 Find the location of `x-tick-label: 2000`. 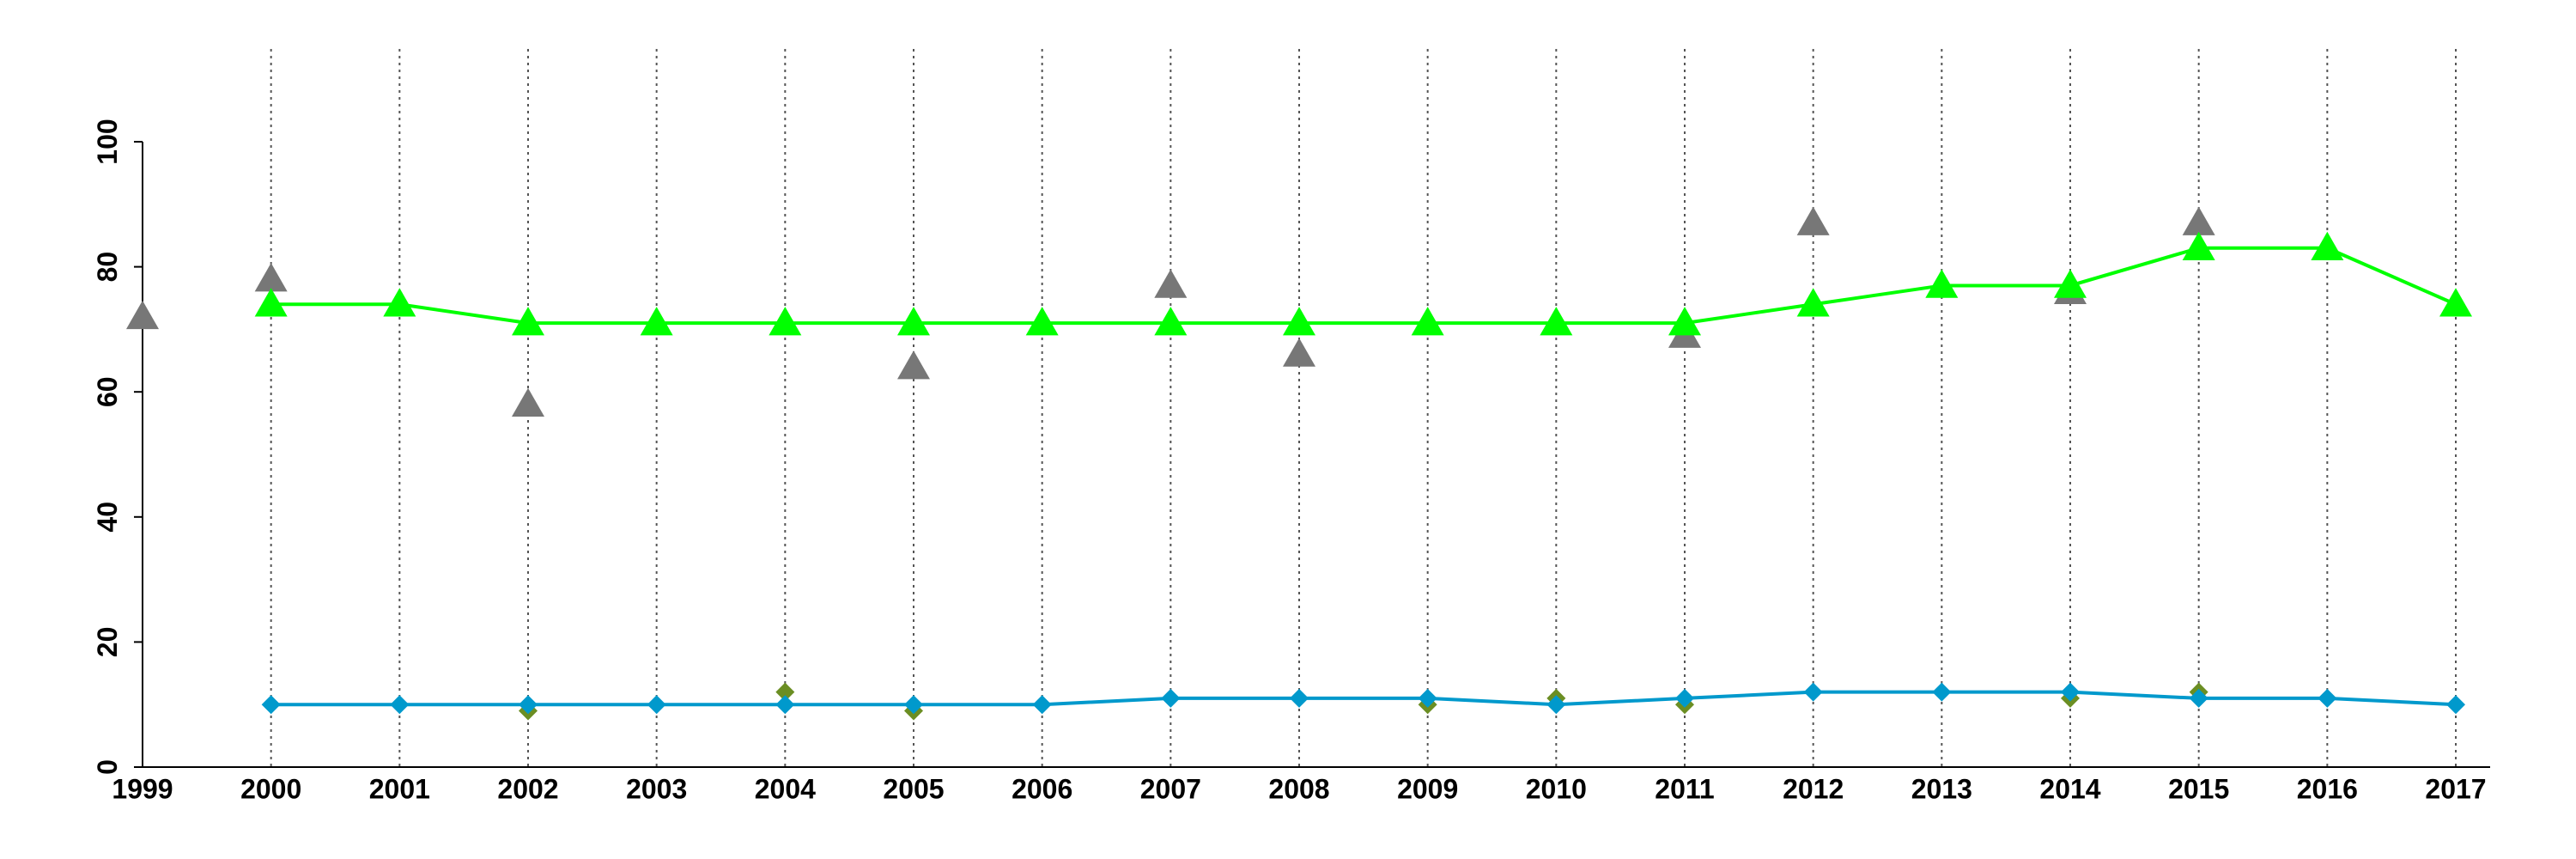

x-tick-label: 2000 is located at coordinates (270, 788).